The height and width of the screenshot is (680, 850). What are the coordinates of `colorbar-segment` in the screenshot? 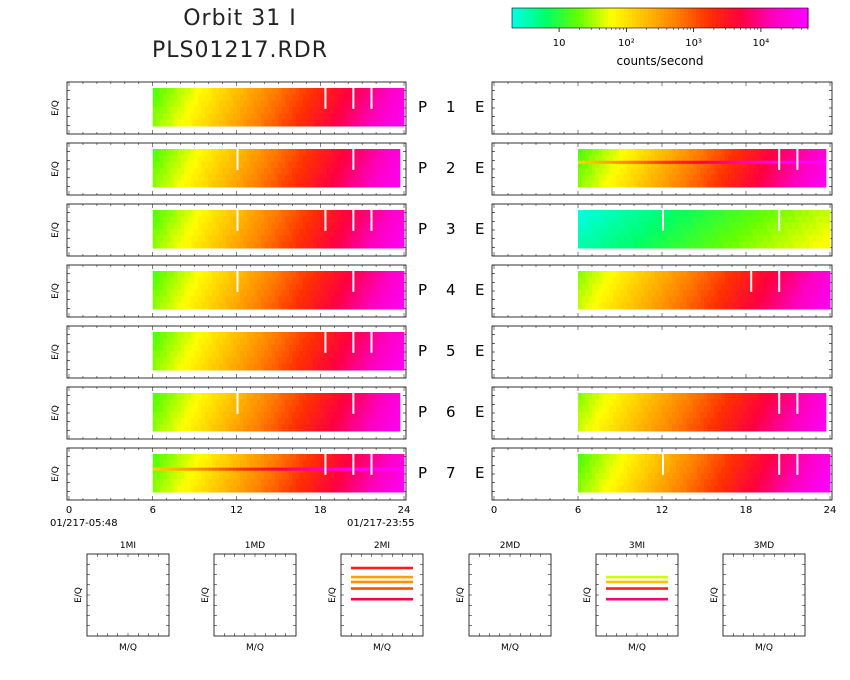 It's located at (578, 18).